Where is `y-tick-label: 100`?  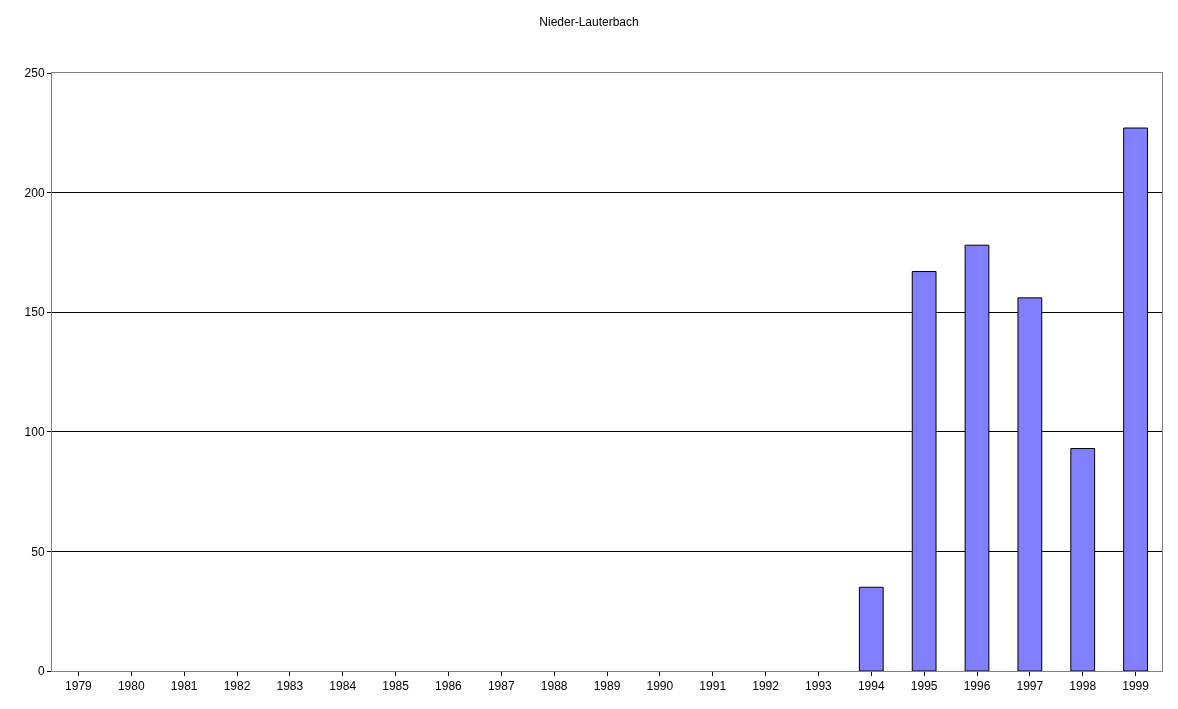 y-tick-label: 100 is located at coordinates (34, 432).